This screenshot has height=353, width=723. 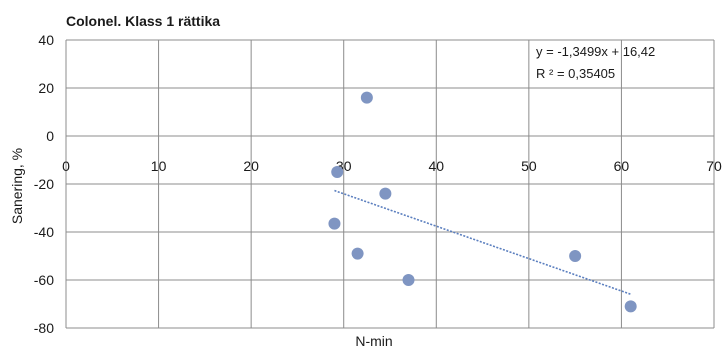 What do you see at coordinates (50, 136) in the screenshot?
I see `y-tick-label: 0` at bounding box center [50, 136].